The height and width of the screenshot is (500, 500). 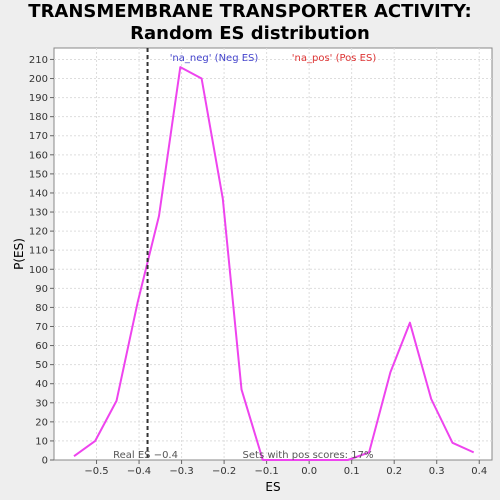 What do you see at coordinates (38, 251) in the screenshot?
I see `y-tick-label: 110` at bounding box center [38, 251].